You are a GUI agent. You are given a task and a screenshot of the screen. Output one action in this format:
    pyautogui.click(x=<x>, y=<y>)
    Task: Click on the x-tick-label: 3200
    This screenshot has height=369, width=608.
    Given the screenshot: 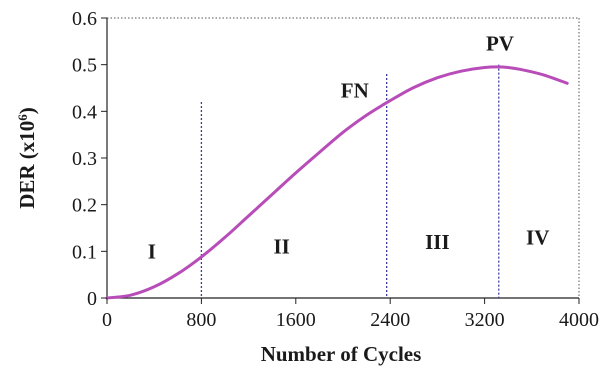 What is the action you would take?
    pyautogui.click(x=485, y=320)
    